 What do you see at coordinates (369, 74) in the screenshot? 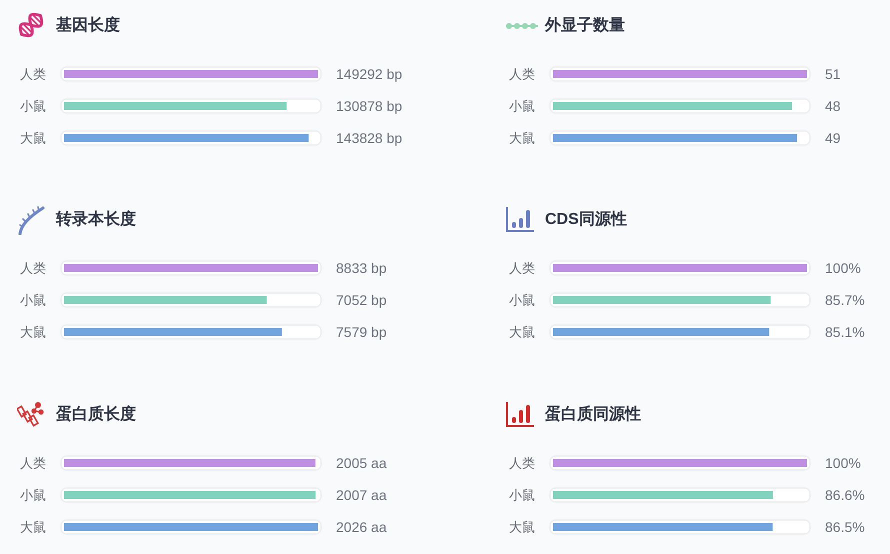
I see `data-label: 149292 bp` at bounding box center [369, 74].